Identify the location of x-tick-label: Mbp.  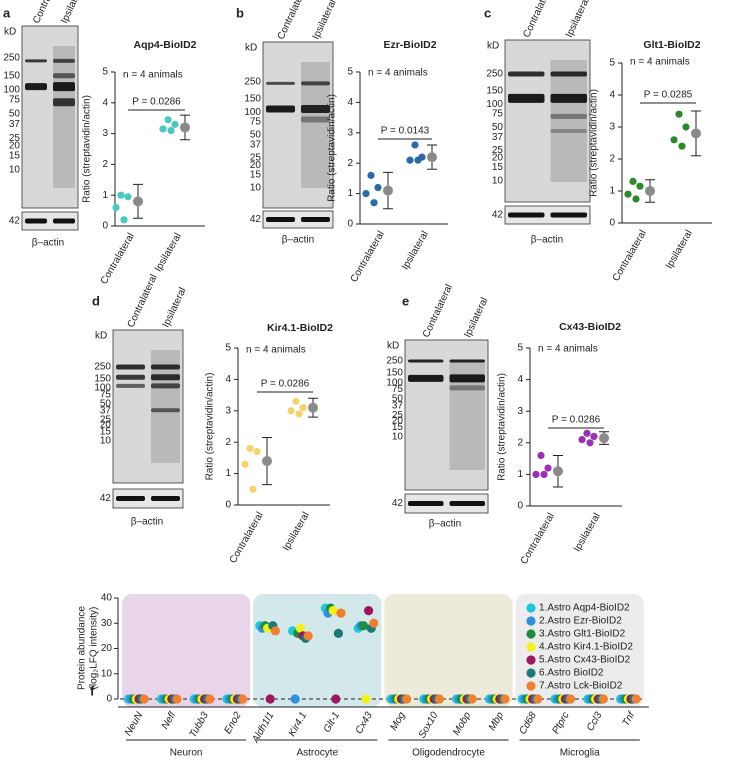
(496, 721).